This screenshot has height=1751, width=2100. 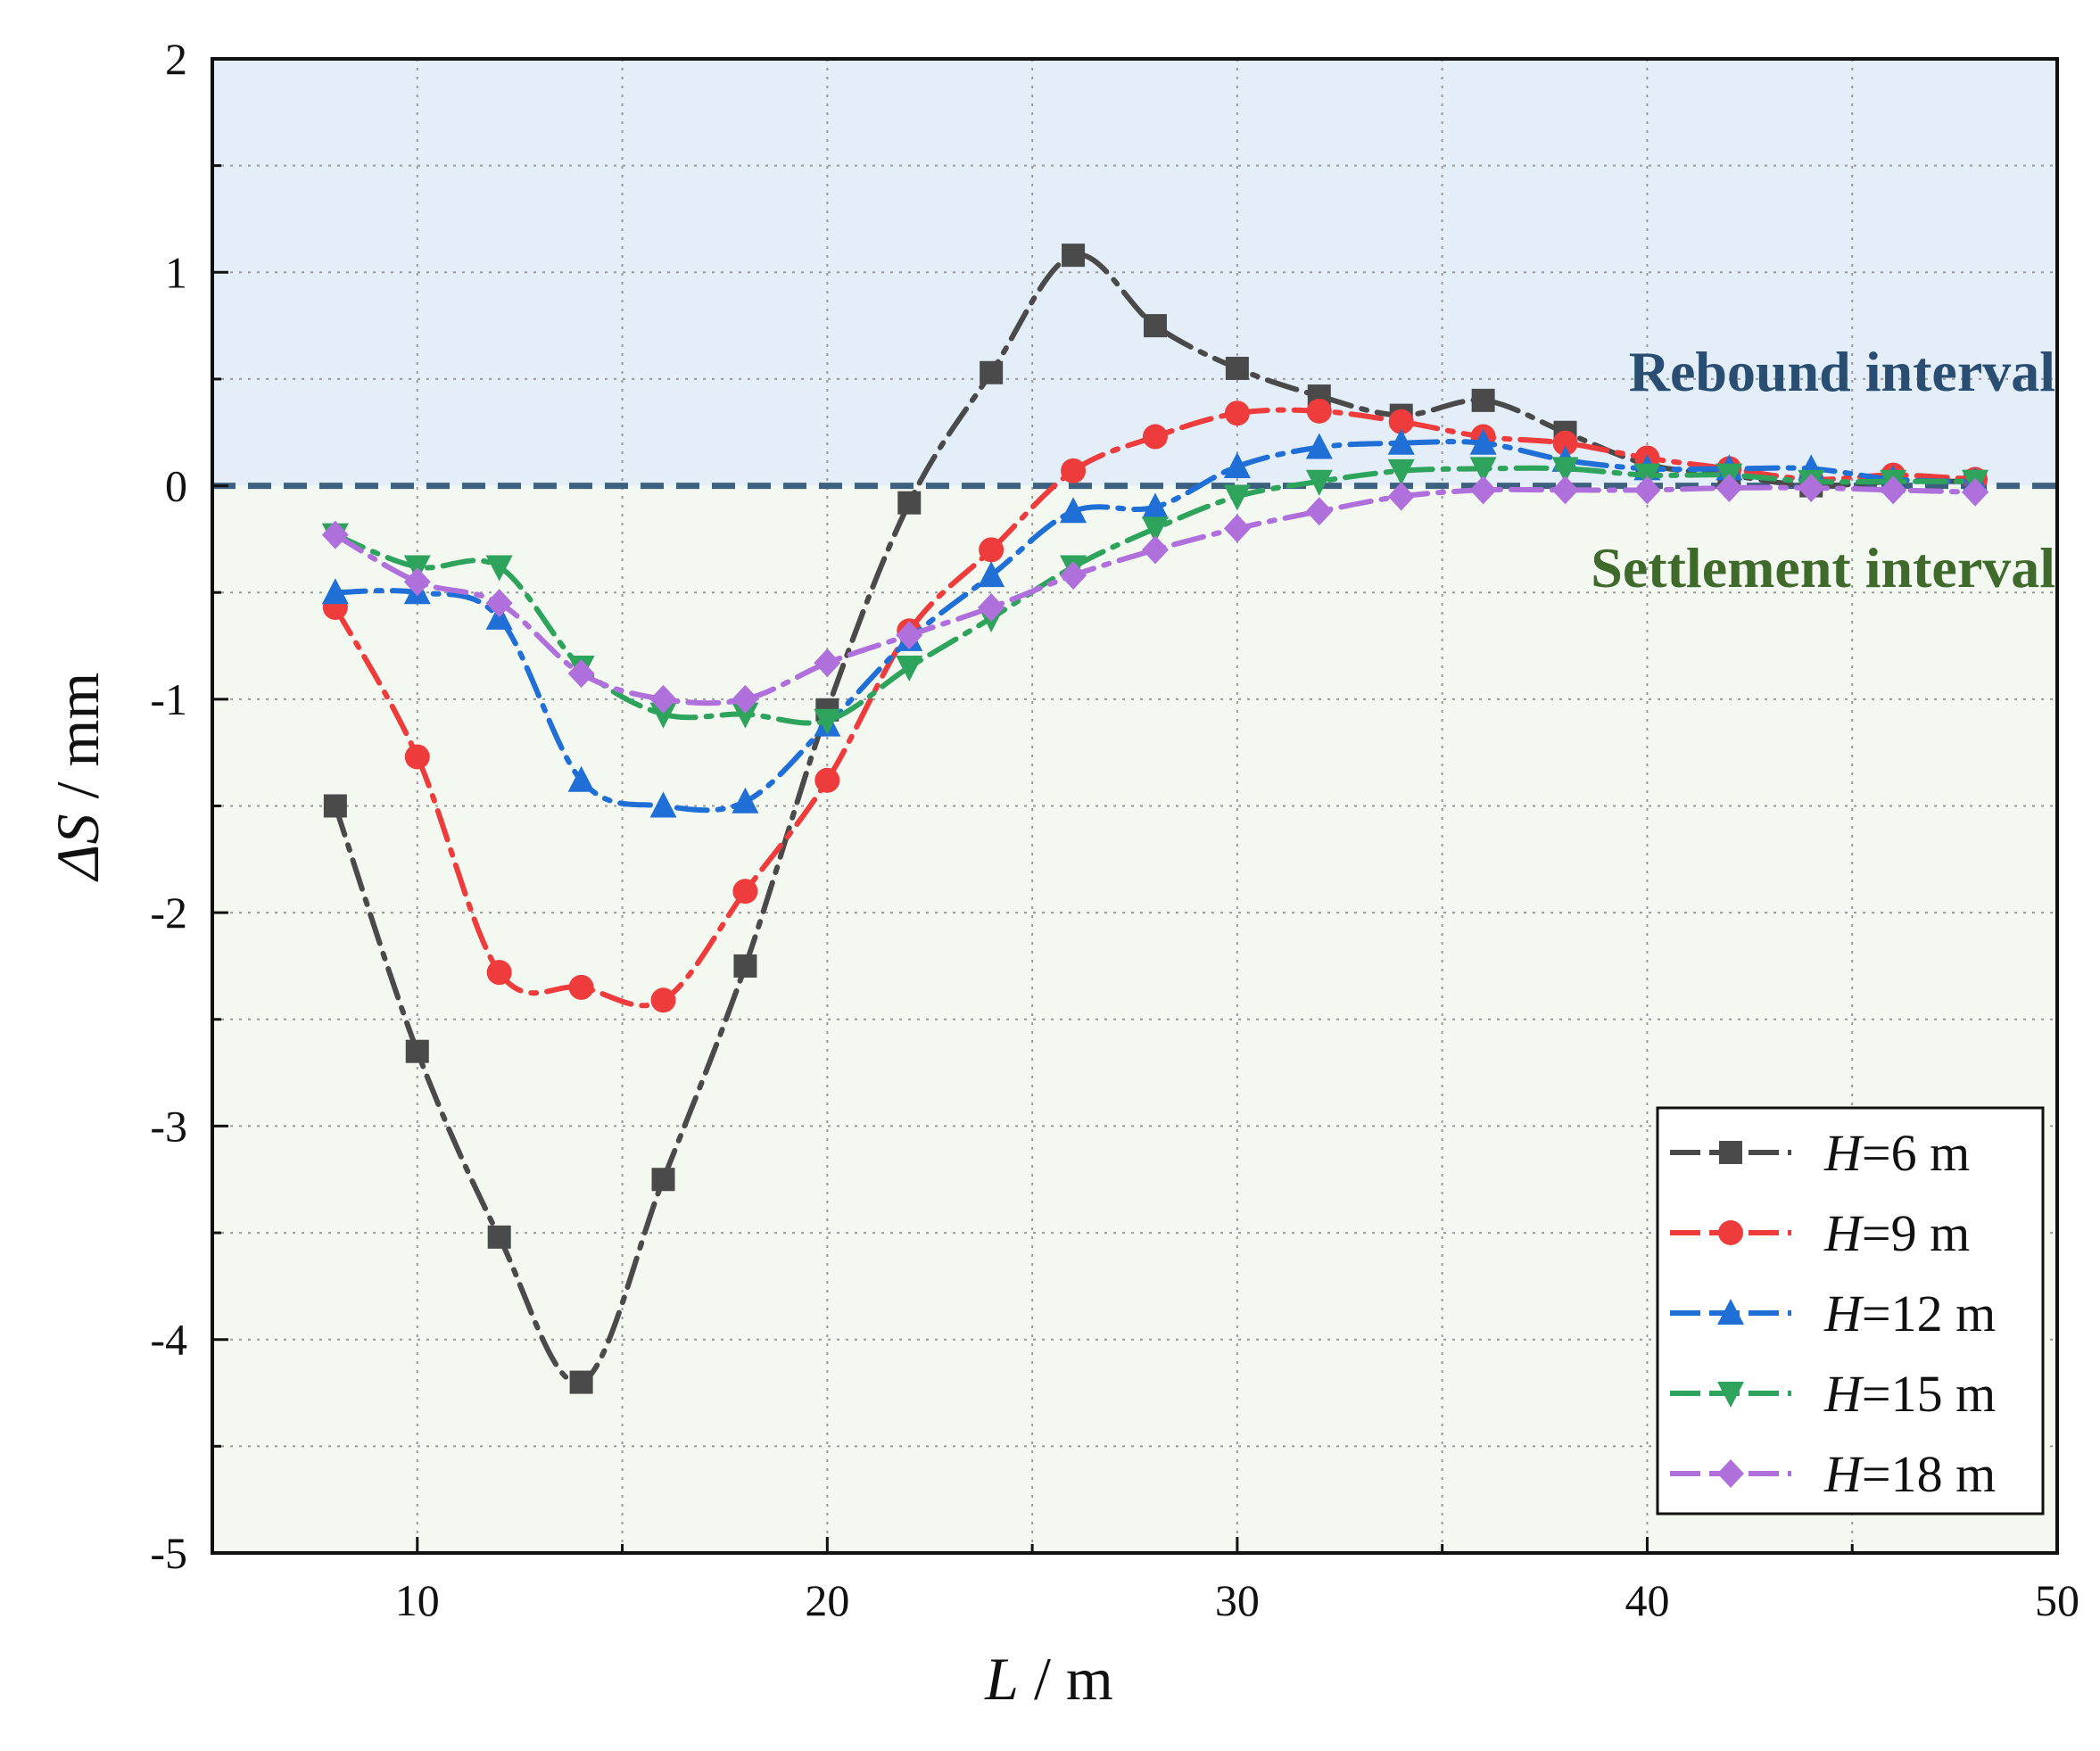 I want to click on legend-item: H=18 m, so click(x=1833, y=1474).